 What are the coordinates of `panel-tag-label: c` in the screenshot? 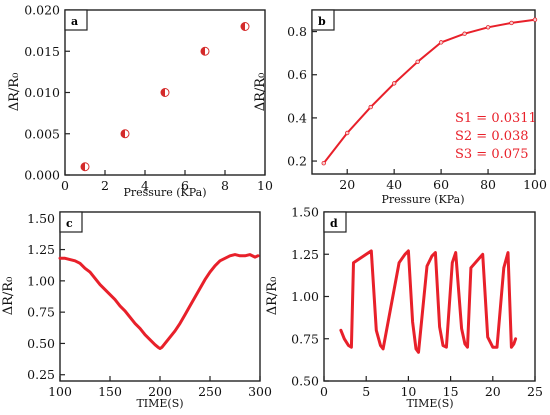 It's located at (69, 223).